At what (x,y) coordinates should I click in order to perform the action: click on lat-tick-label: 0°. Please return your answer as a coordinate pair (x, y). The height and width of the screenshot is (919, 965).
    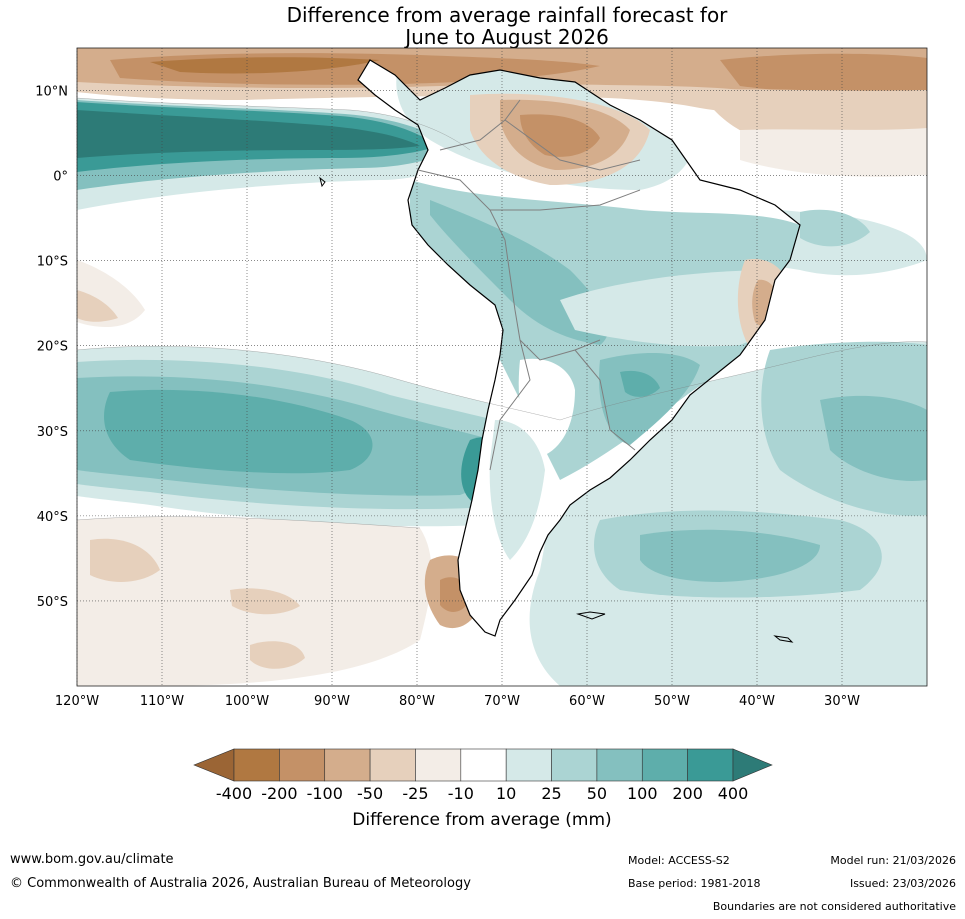
    Looking at the image, I should click on (60, 177).